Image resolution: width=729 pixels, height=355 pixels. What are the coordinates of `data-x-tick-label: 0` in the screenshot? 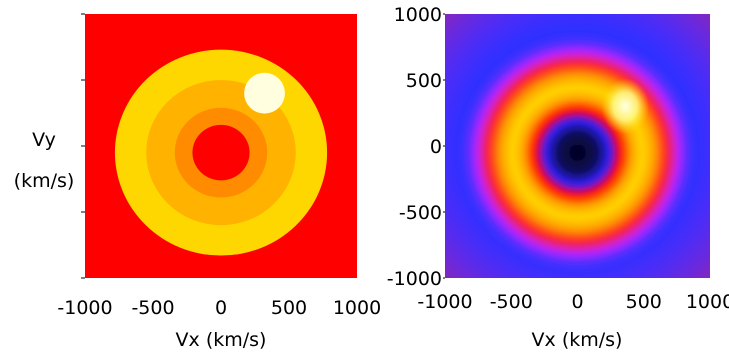 It's located at (577, 302).